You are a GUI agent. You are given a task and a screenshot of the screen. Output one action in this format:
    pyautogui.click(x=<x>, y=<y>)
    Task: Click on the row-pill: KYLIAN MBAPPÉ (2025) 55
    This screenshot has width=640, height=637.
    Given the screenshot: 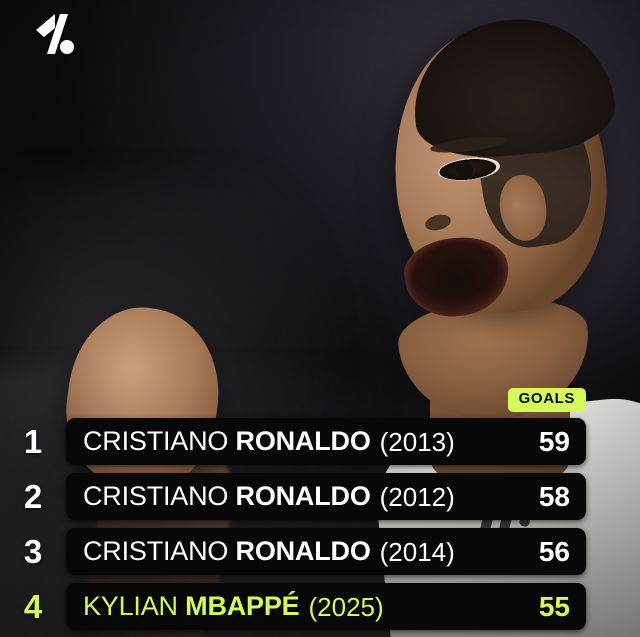 What is the action you would take?
    pyautogui.click(x=326, y=606)
    